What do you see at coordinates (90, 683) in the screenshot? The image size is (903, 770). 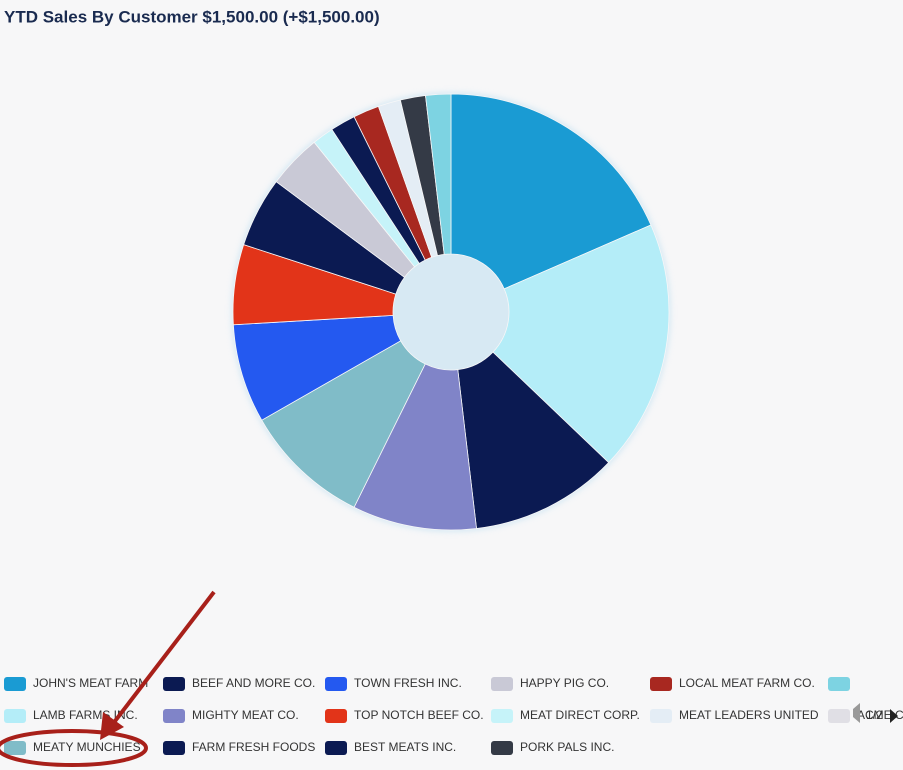 I see `legend-label: JOHN'S MEAT FARM` at bounding box center [90, 683].